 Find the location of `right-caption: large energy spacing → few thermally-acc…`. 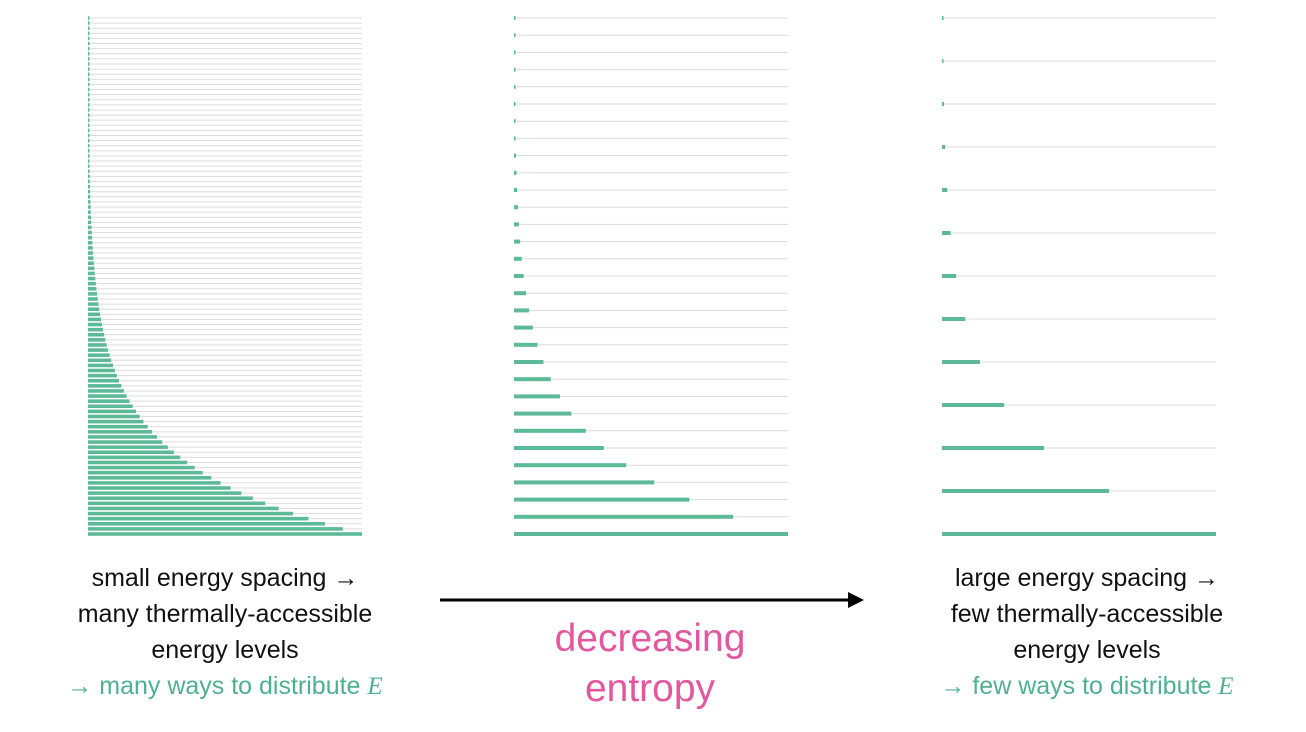

right-caption: large energy spacing → few thermally-acc… is located at coordinates (1087, 632).